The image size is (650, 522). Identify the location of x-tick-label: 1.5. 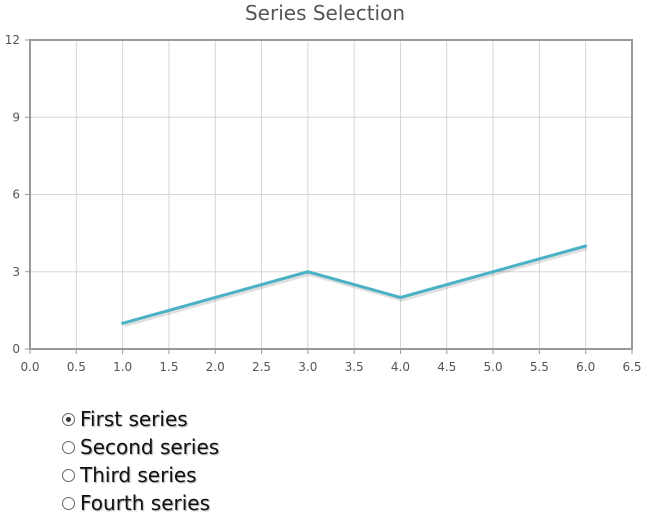
(168, 367).